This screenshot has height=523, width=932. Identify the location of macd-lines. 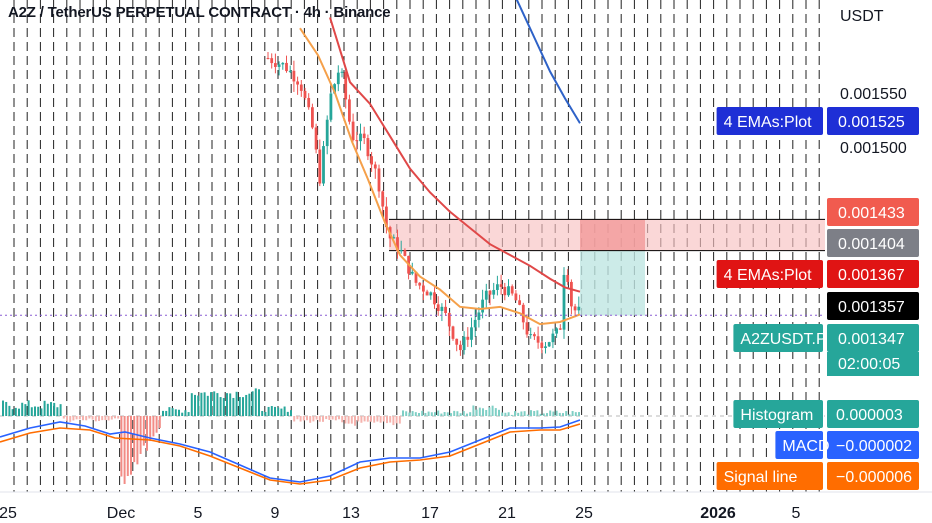
(290, 452).